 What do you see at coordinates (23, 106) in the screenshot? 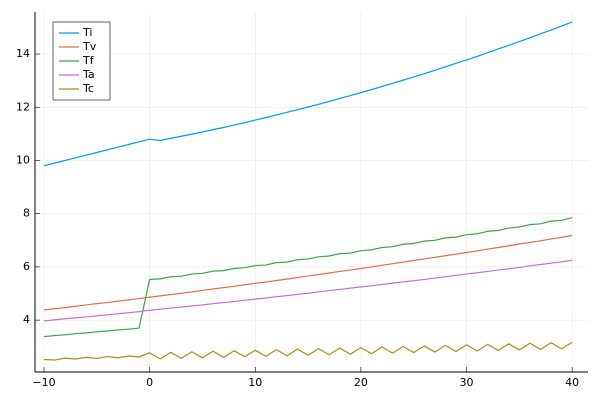
I see `y-tick-label: 12` at bounding box center [23, 106].